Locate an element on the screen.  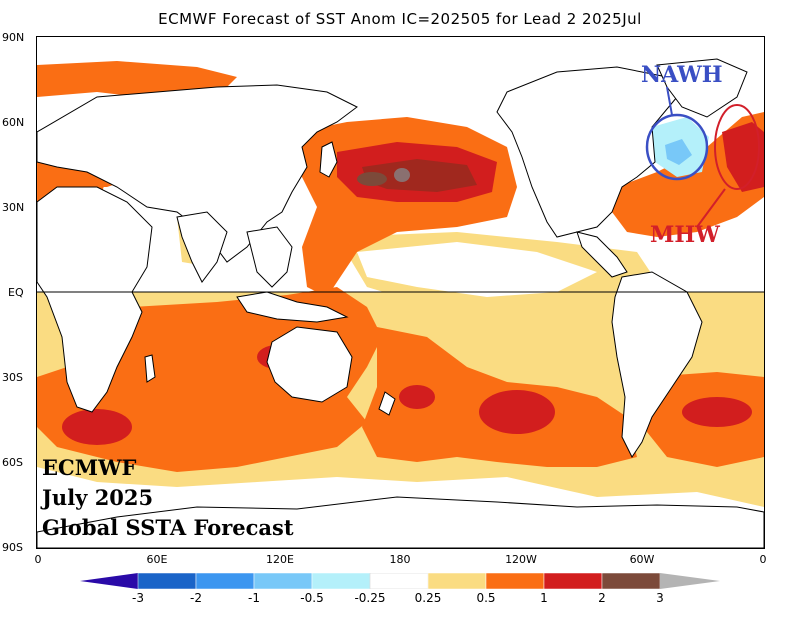
madagascar is located at coordinates (150, 368).